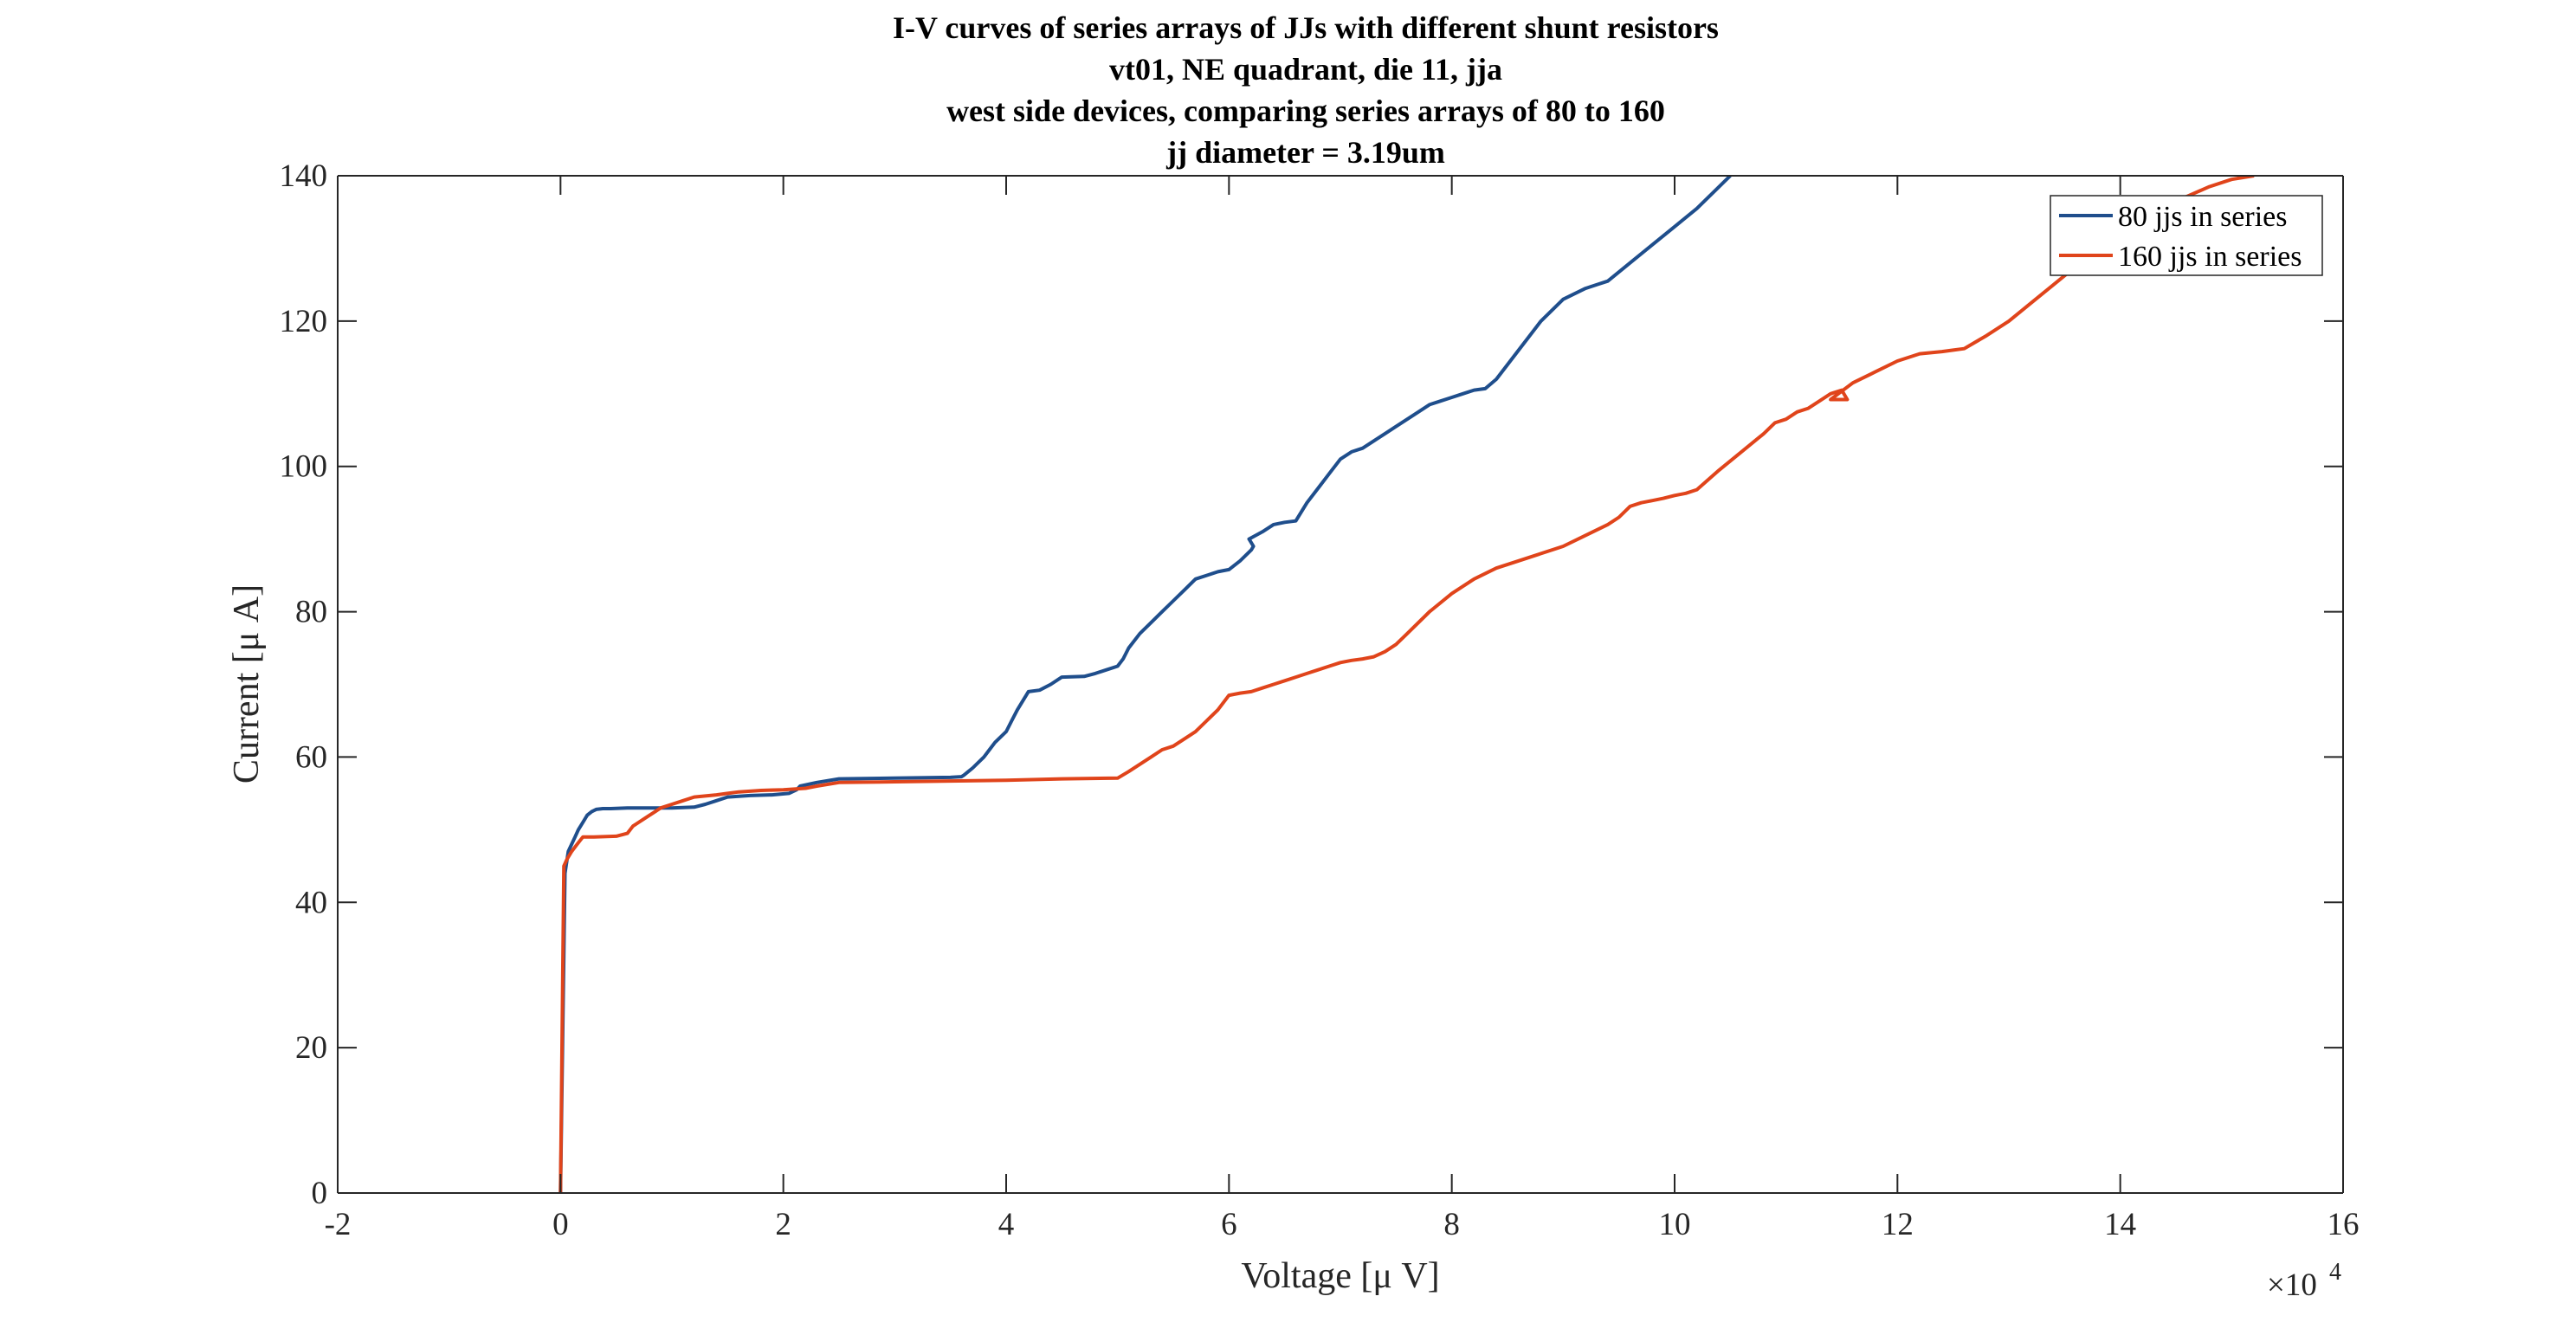 This screenshot has height=1335, width=2576. I want to click on legend-label-80: 80 jjs in series, so click(2202, 217).